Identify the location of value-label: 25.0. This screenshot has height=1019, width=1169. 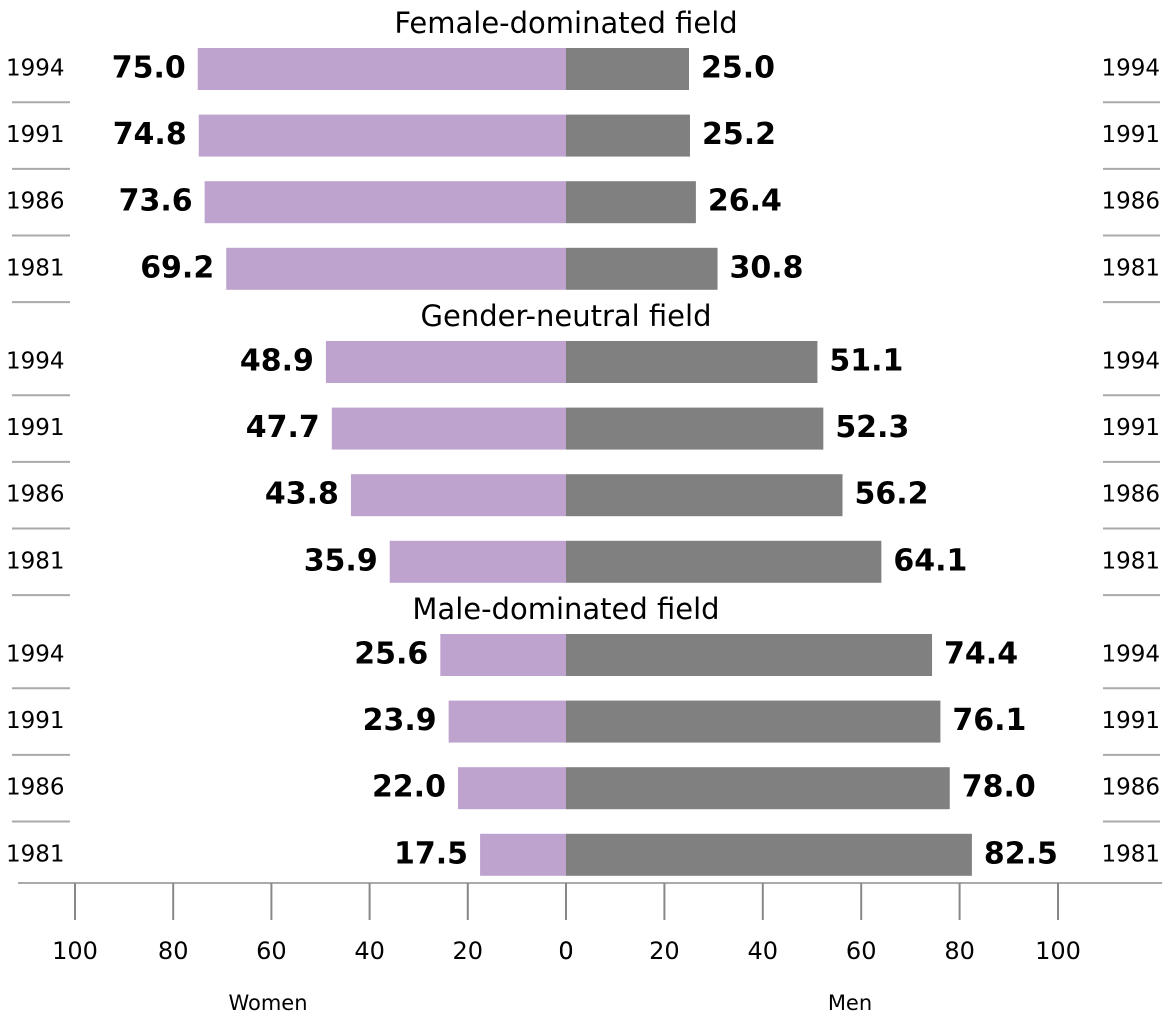
(738, 68).